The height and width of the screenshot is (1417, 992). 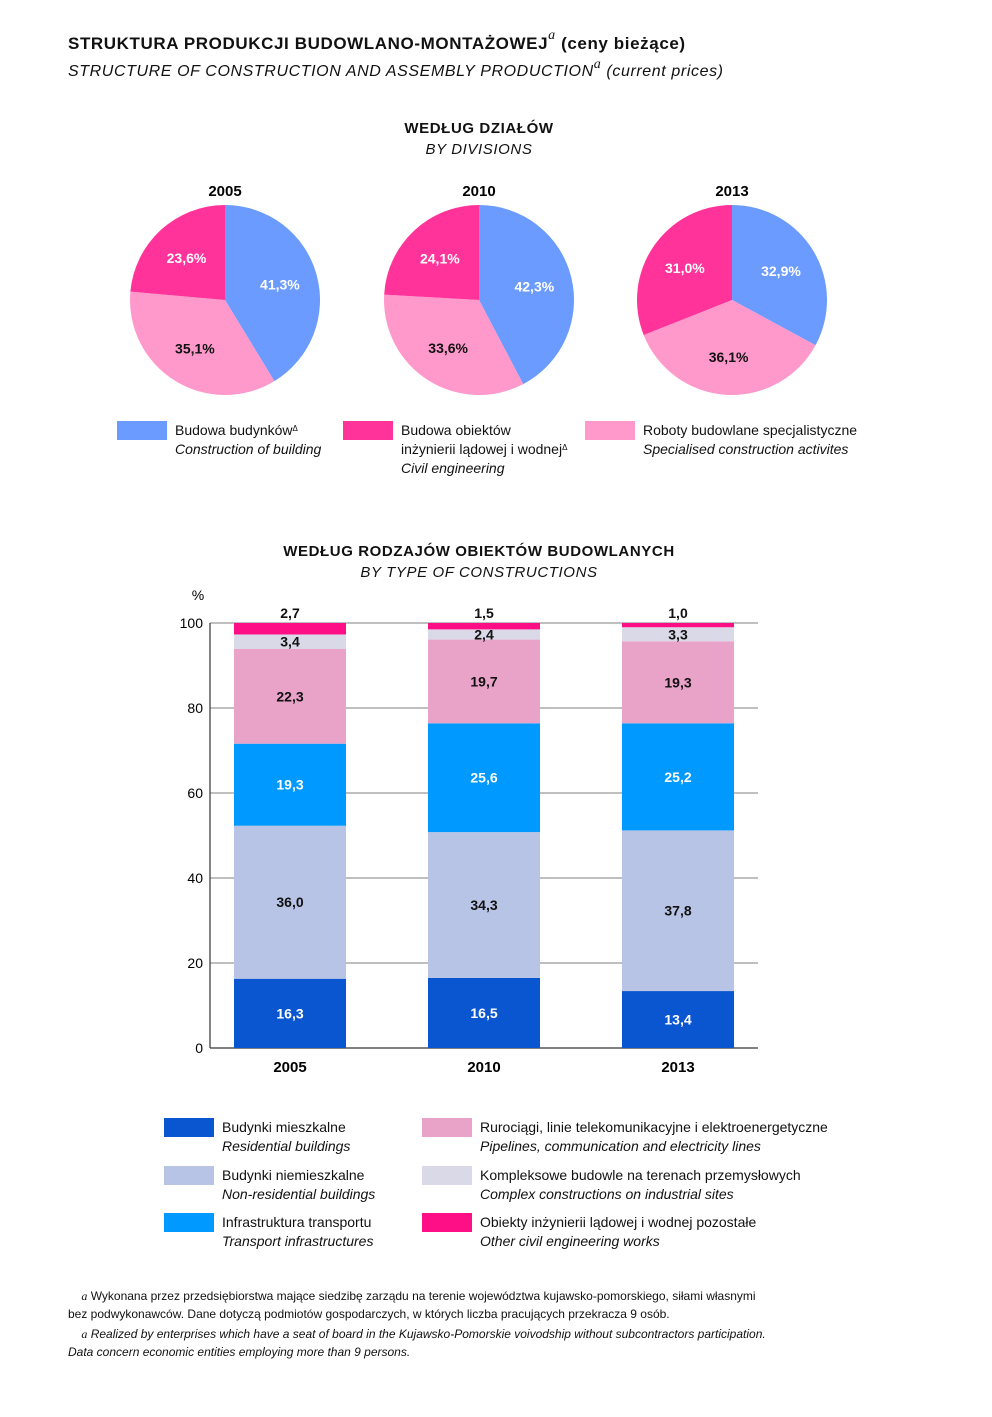 I want to click on pie-value-label: 24,1%, so click(x=440, y=259).